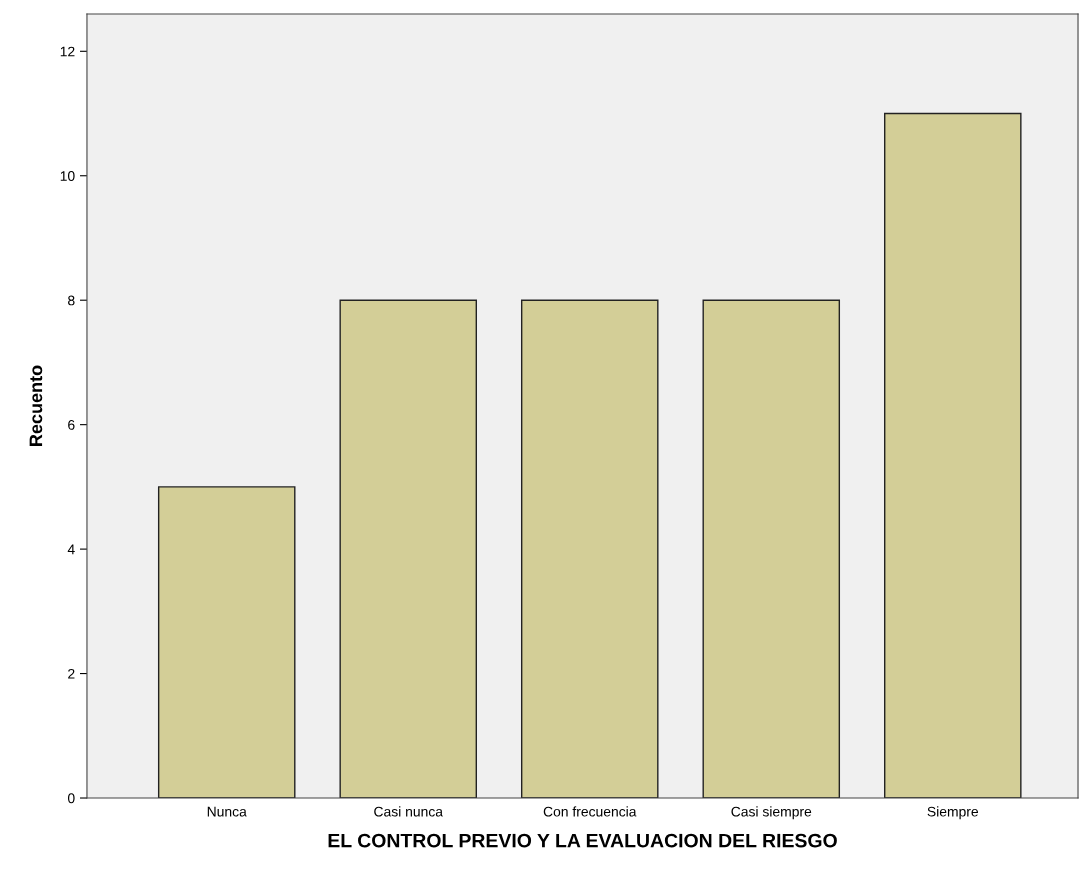  What do you see at coordinates (953, 813) in the screenshot?
I see `x-tick-label: Siempre` at bounding box center [953, 813].